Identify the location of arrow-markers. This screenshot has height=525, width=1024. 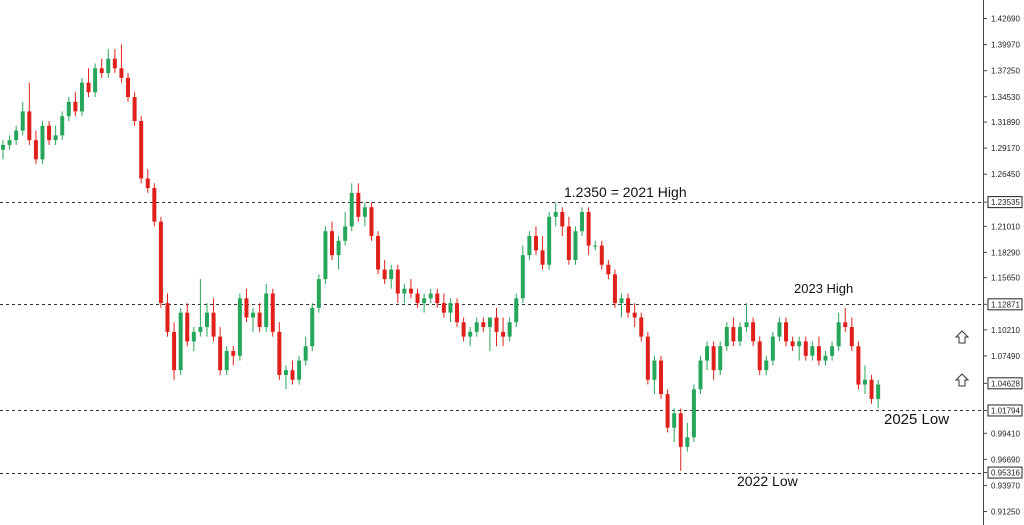
(962, 358).